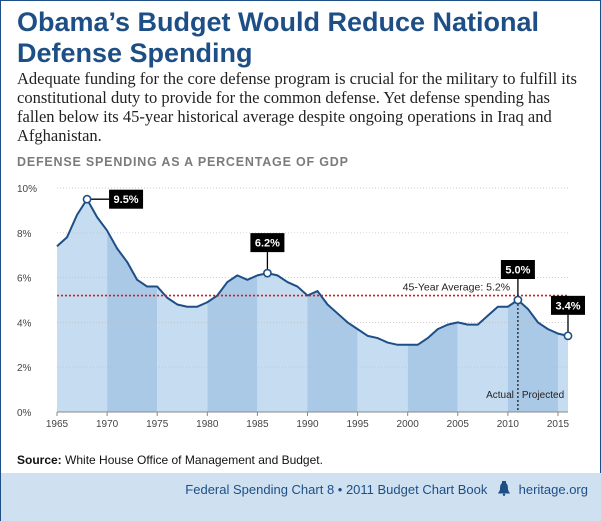  What do you see at coordinates (508, 424) in the screenshot?
I see `x-tick-label: 2010` at bounding box center [508, 424].